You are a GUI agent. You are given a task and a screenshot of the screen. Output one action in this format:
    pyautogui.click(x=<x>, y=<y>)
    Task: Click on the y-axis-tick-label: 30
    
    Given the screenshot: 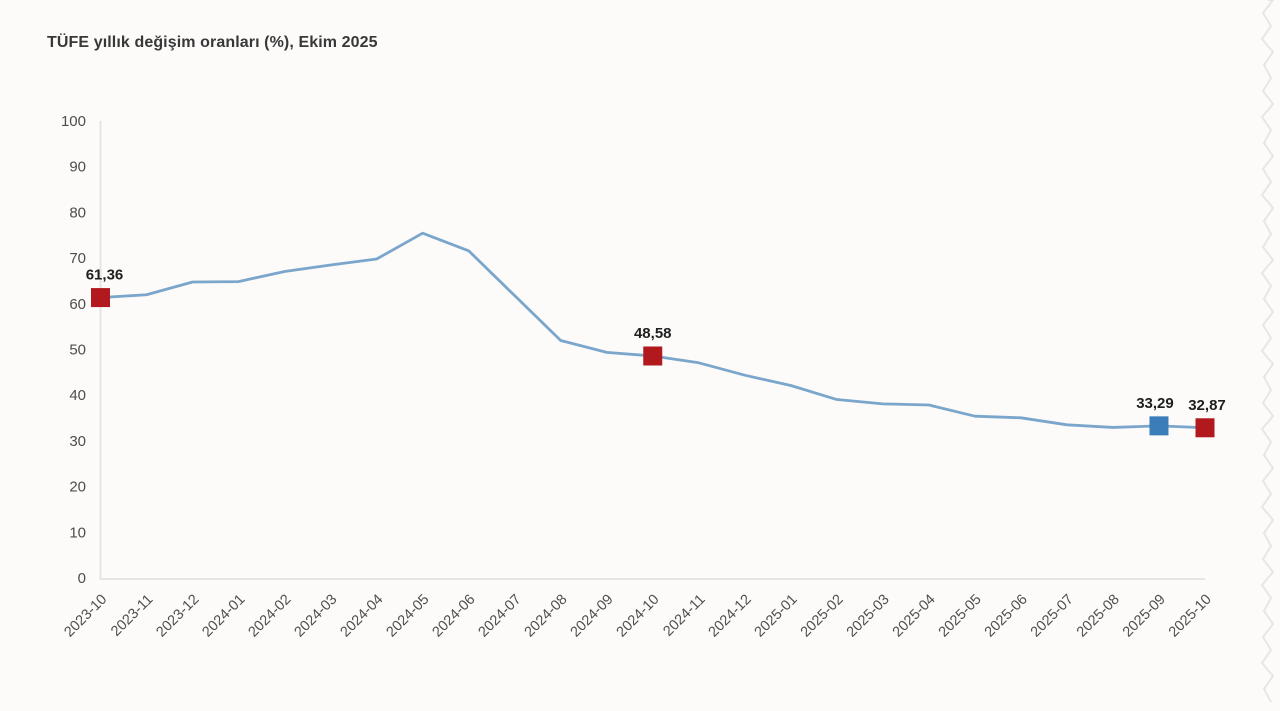 What is the action you would take?
    pyautogui.click(x=77, y=441)
    